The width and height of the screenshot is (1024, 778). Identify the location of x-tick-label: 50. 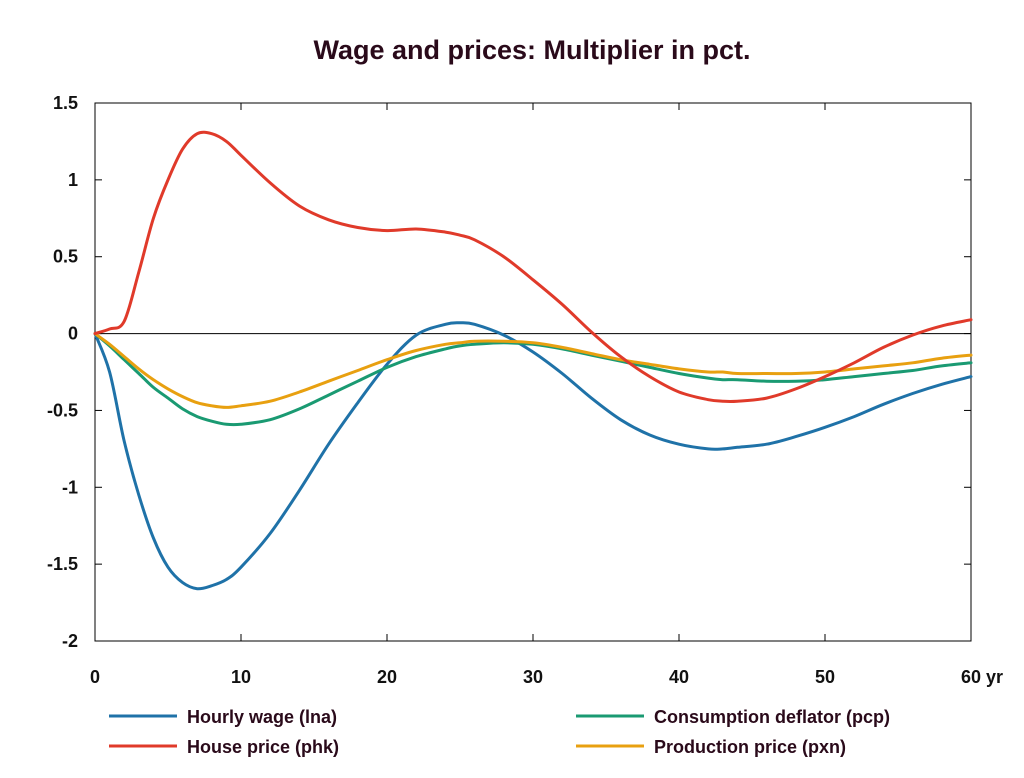
(825, 677).